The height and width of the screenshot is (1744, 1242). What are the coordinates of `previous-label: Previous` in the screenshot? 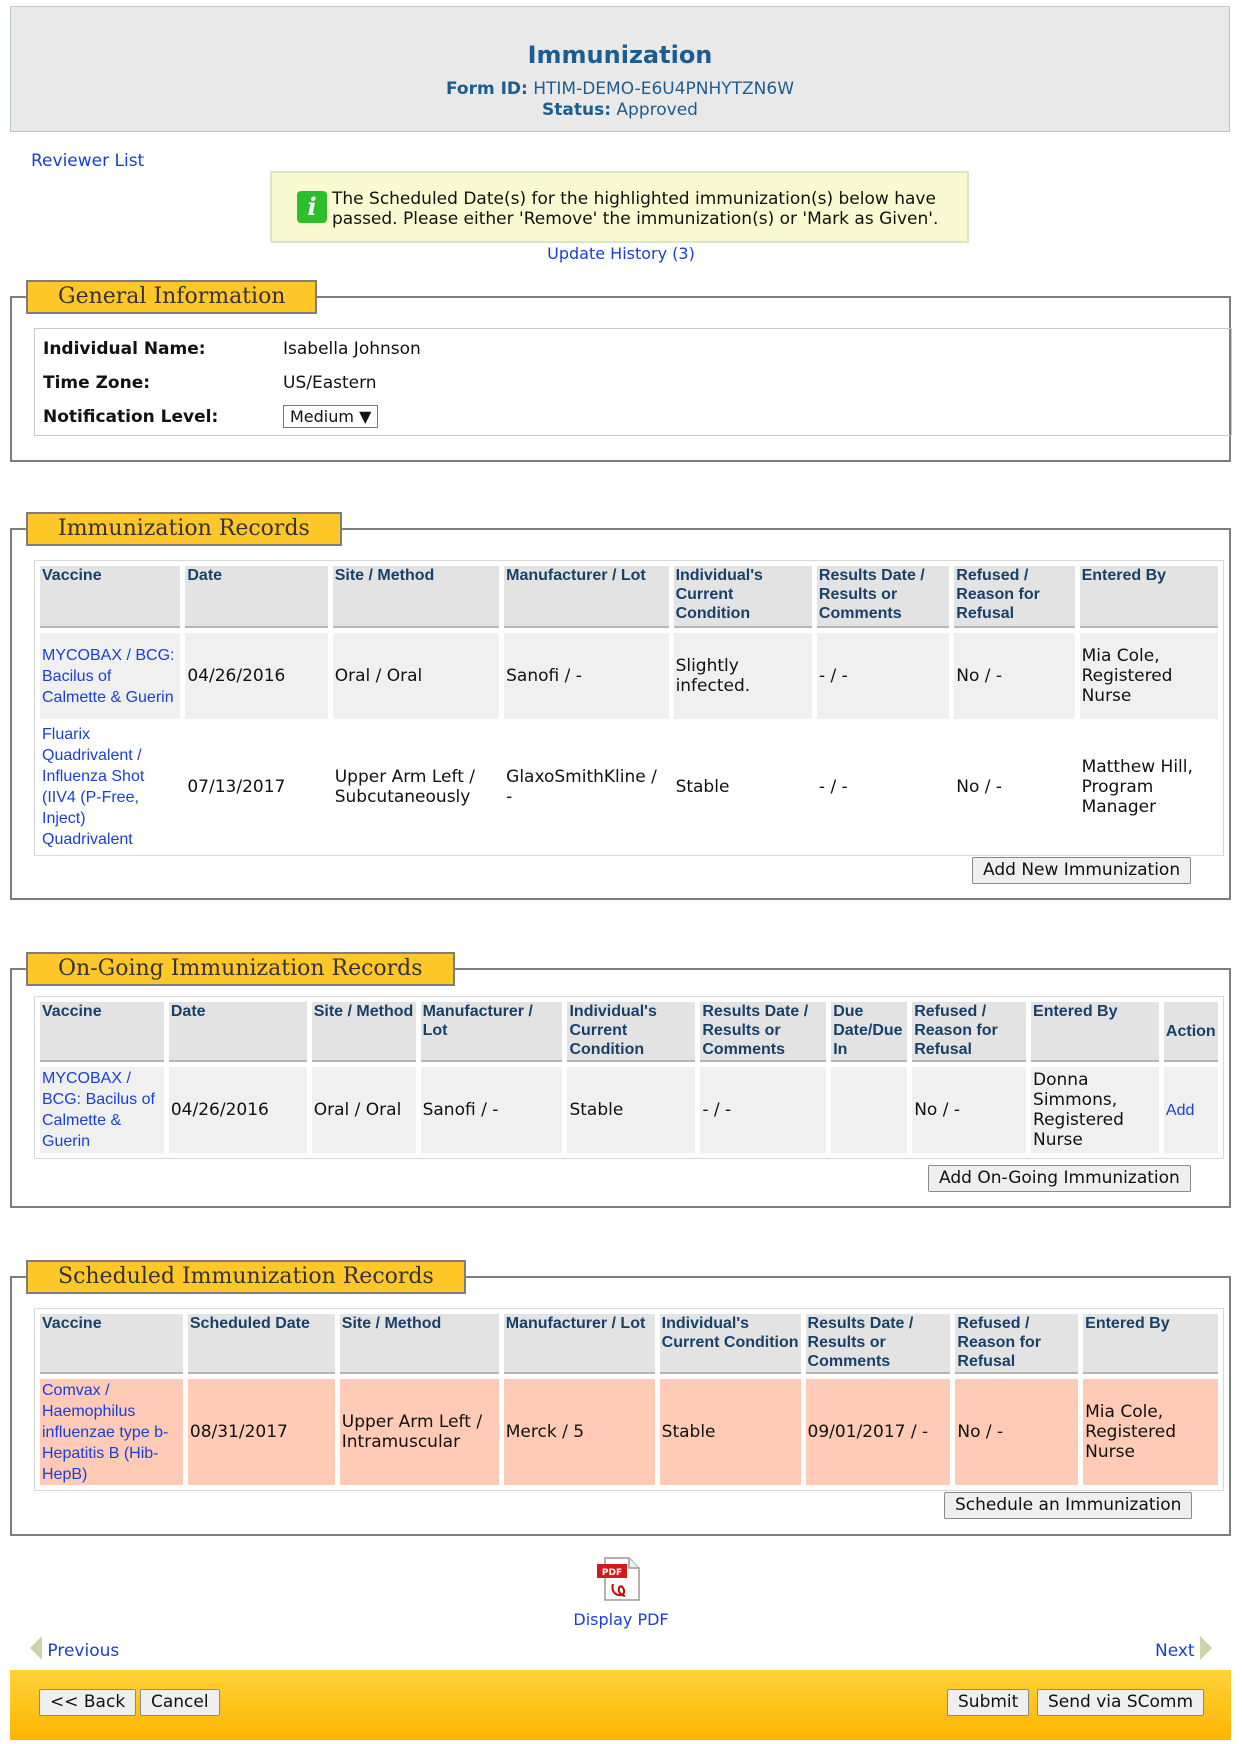 It's located at (83, 1651).